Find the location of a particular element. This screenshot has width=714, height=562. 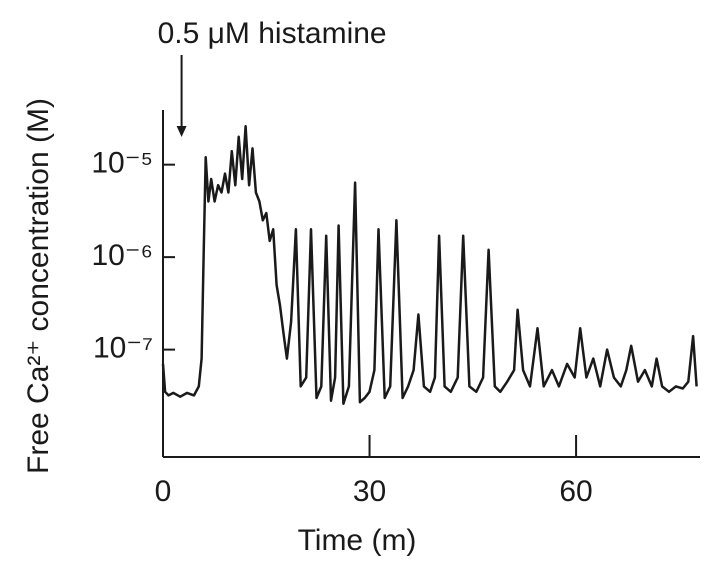

x-tick-label: 30 is located at coordinates (369, 491).